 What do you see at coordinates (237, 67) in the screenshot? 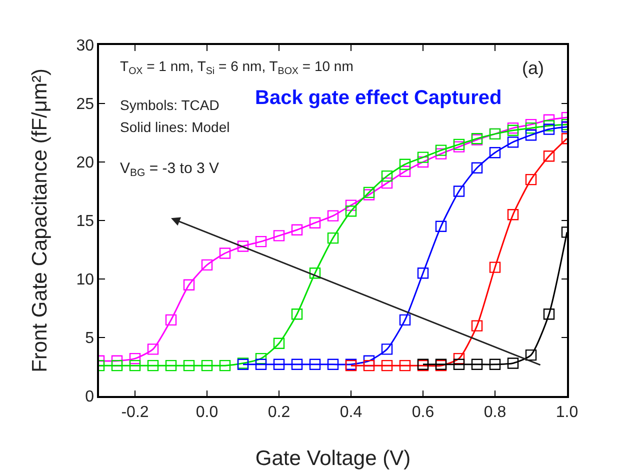
I see `annotation: T$_{OX}$ = 1 nm, T$_{Si}$ = 6 nm, T$_{BOX}$ = 10 nm` at bounding box center [237, 67].